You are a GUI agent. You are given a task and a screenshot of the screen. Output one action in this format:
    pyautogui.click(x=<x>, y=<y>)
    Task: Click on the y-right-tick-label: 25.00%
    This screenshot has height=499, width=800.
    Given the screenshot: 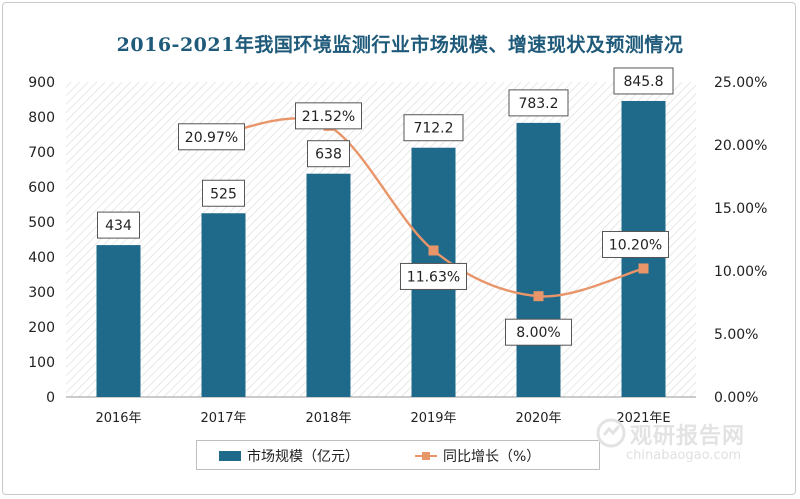 What is the action you would take?
    pyautogui.click(x=740, y=83)
    